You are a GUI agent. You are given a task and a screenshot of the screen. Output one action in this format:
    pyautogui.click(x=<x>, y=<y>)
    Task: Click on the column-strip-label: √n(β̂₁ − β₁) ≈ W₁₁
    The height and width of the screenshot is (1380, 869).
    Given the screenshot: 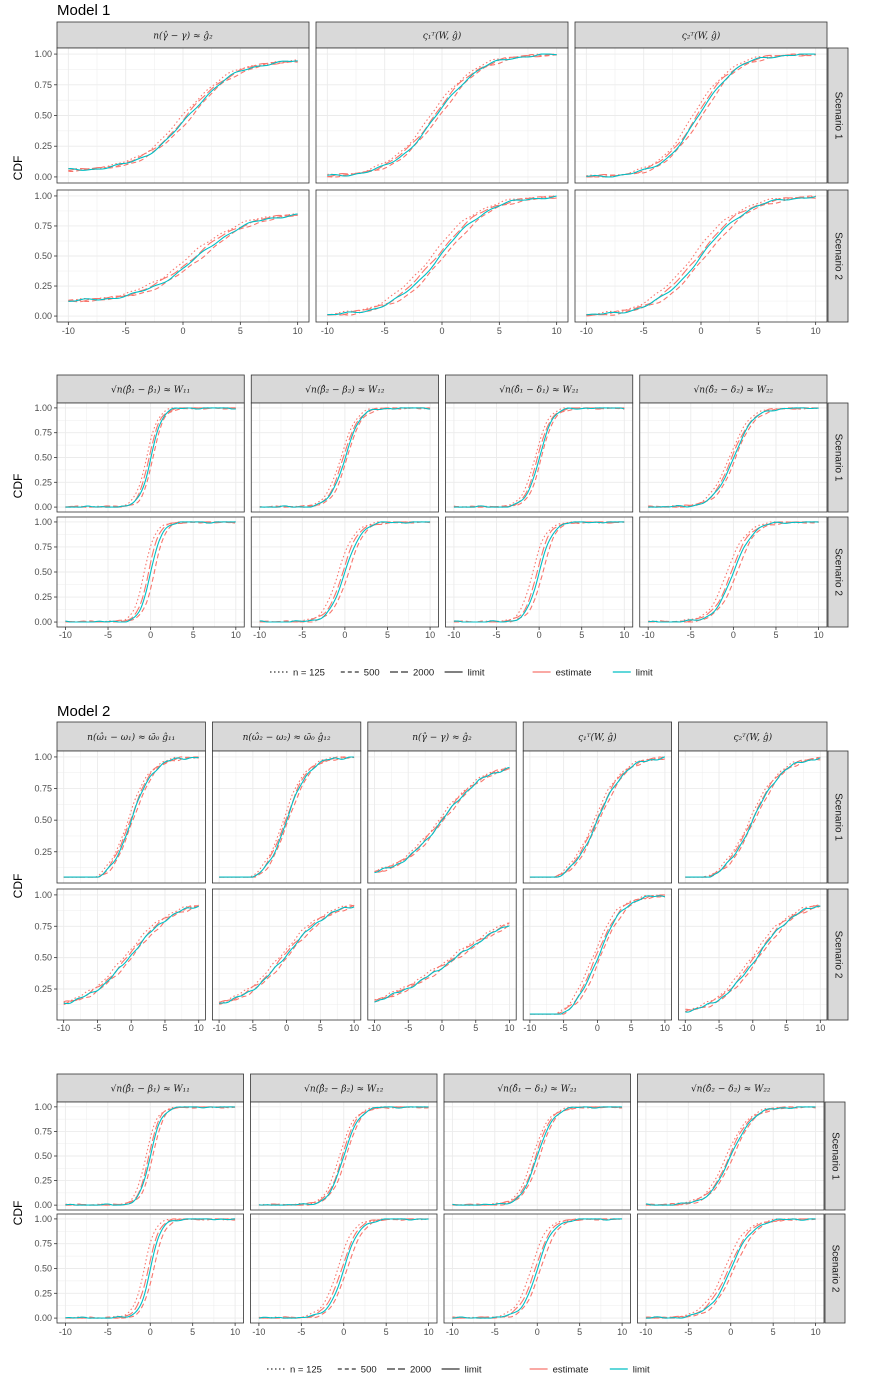 What is the action you would take?
    pyautogui.click(x=150, y=390)
    